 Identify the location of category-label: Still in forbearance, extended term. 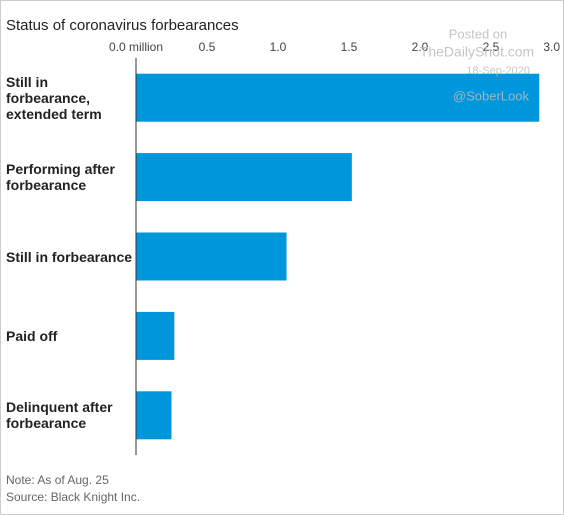
(54, 97).